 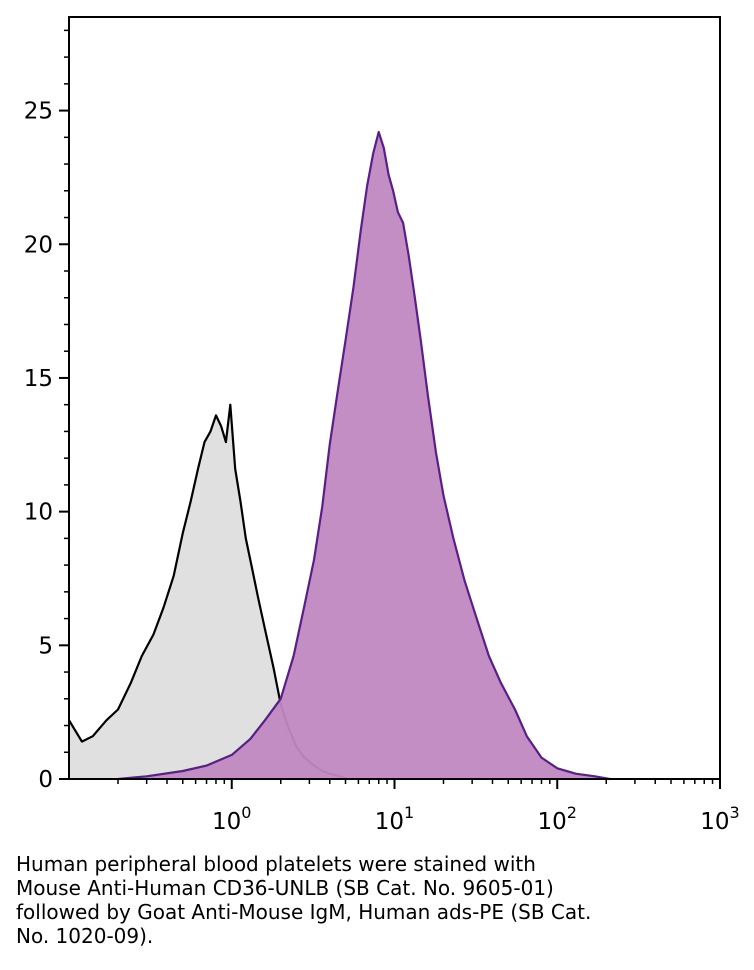 What do you see at coordinates (231, 819) in the screenshot?
I see `x-tick-label: 10⁰` at bounding box center [231, 819].